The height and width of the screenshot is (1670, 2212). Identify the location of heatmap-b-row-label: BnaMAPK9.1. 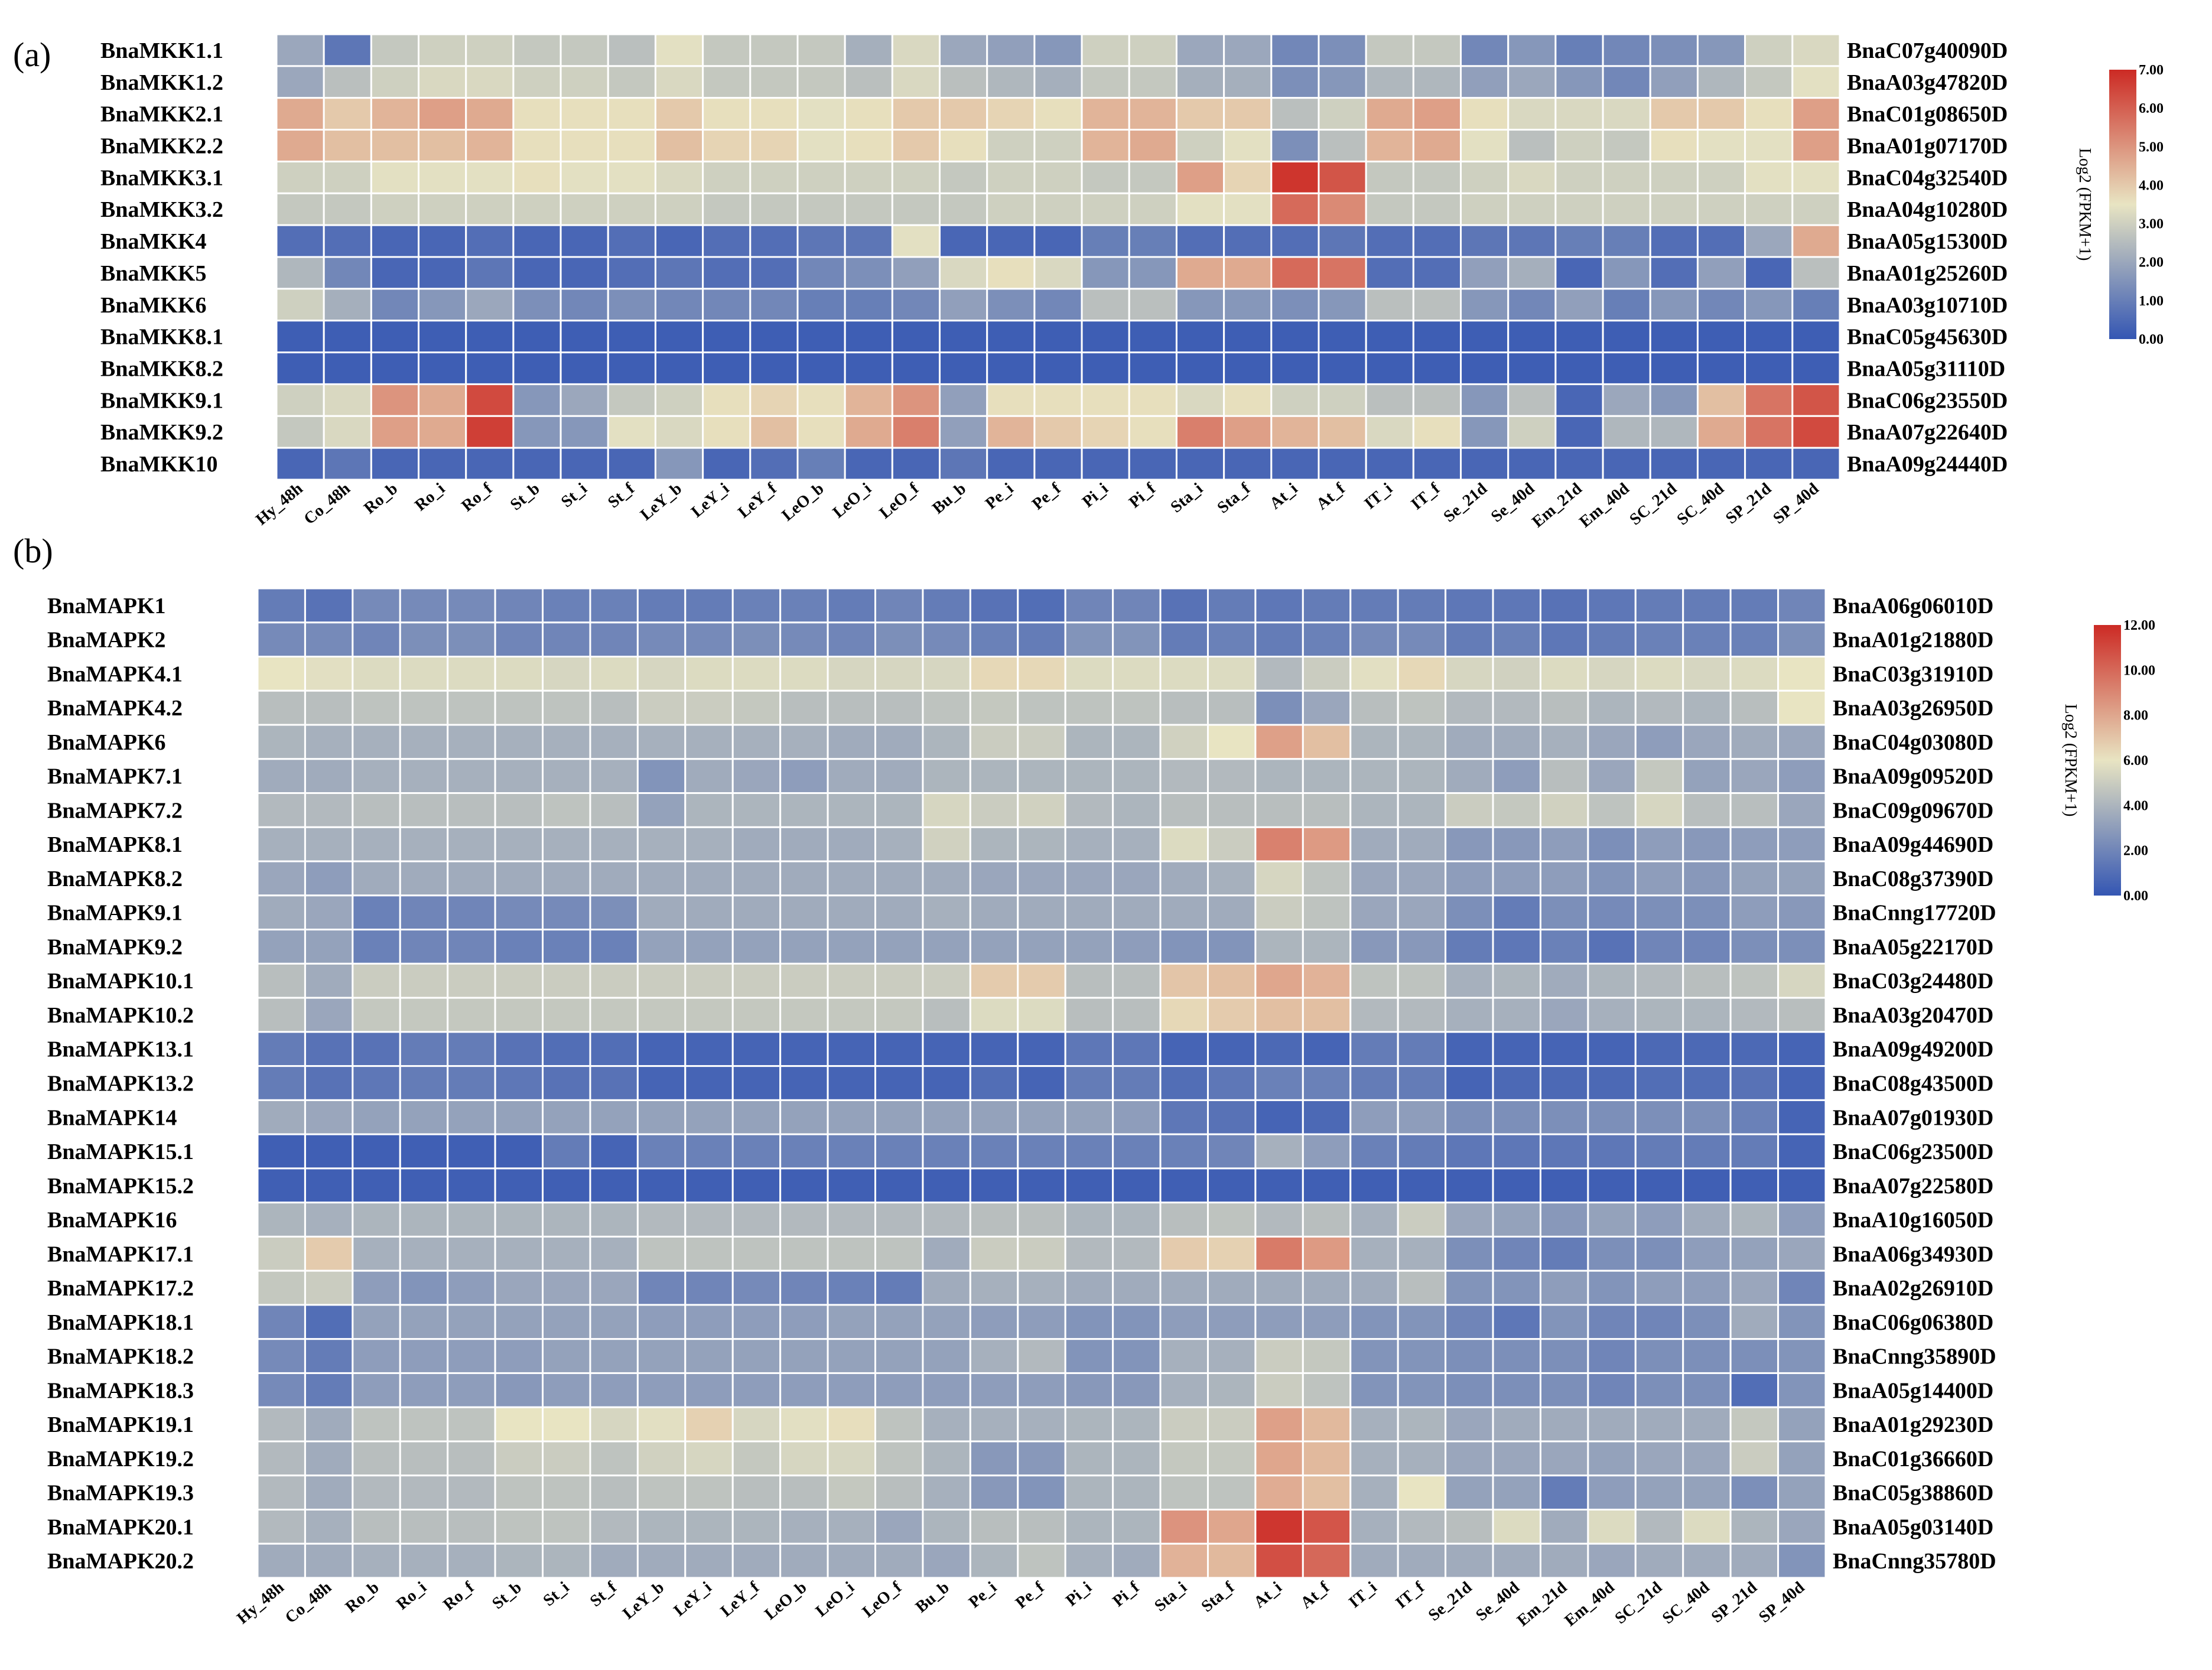
(115, 913).